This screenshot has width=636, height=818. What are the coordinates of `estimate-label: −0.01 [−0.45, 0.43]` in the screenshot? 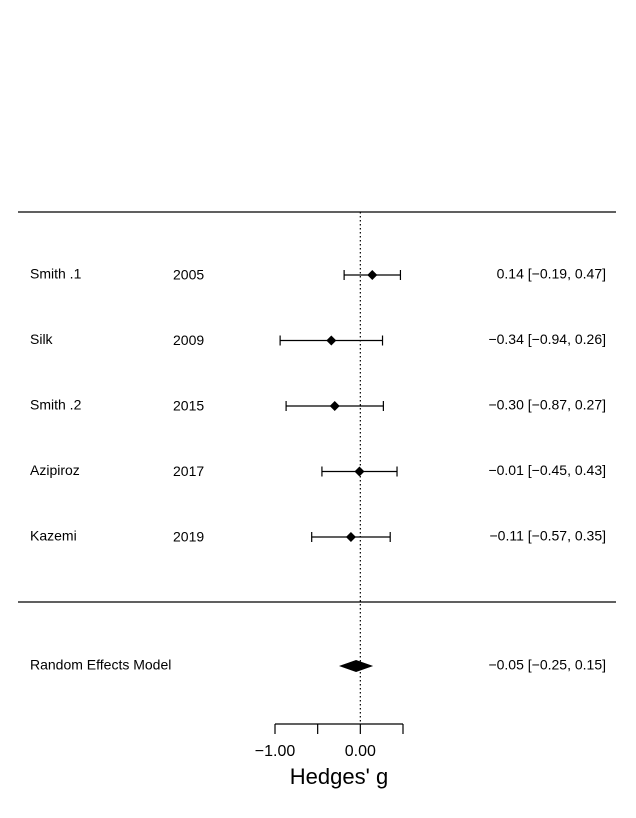 It's located at (547, 470).